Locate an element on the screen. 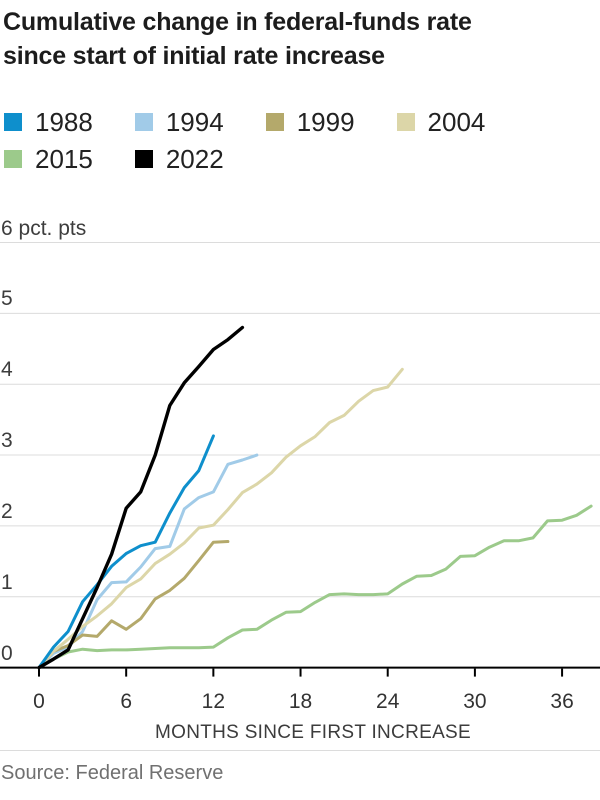 This screenshot has height=800, width=600. footer-divider is located at coordinates (300, 750).